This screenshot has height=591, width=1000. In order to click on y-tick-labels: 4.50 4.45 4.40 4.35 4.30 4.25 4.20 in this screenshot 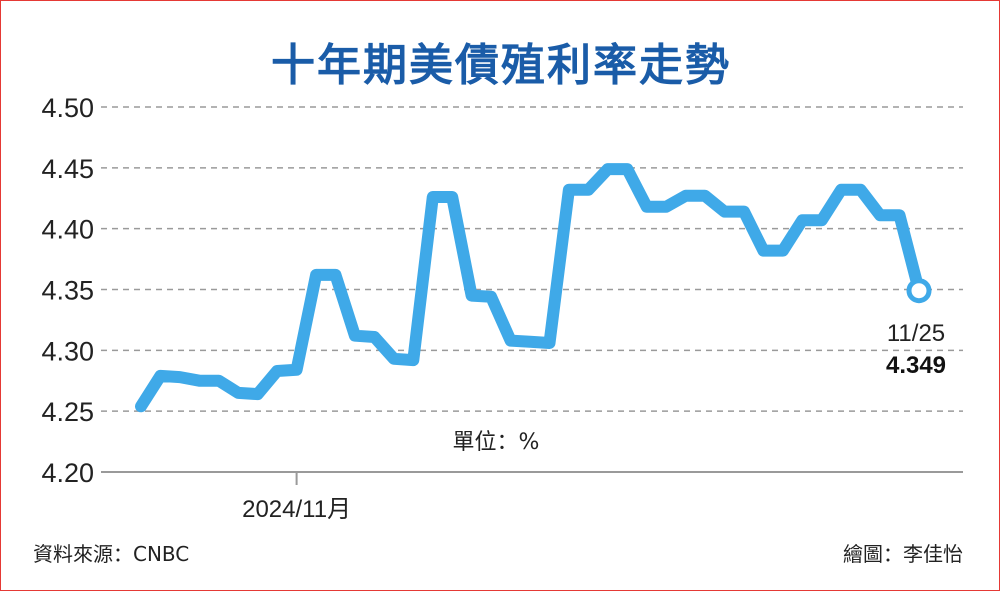, I will do `click(67, 290)`.